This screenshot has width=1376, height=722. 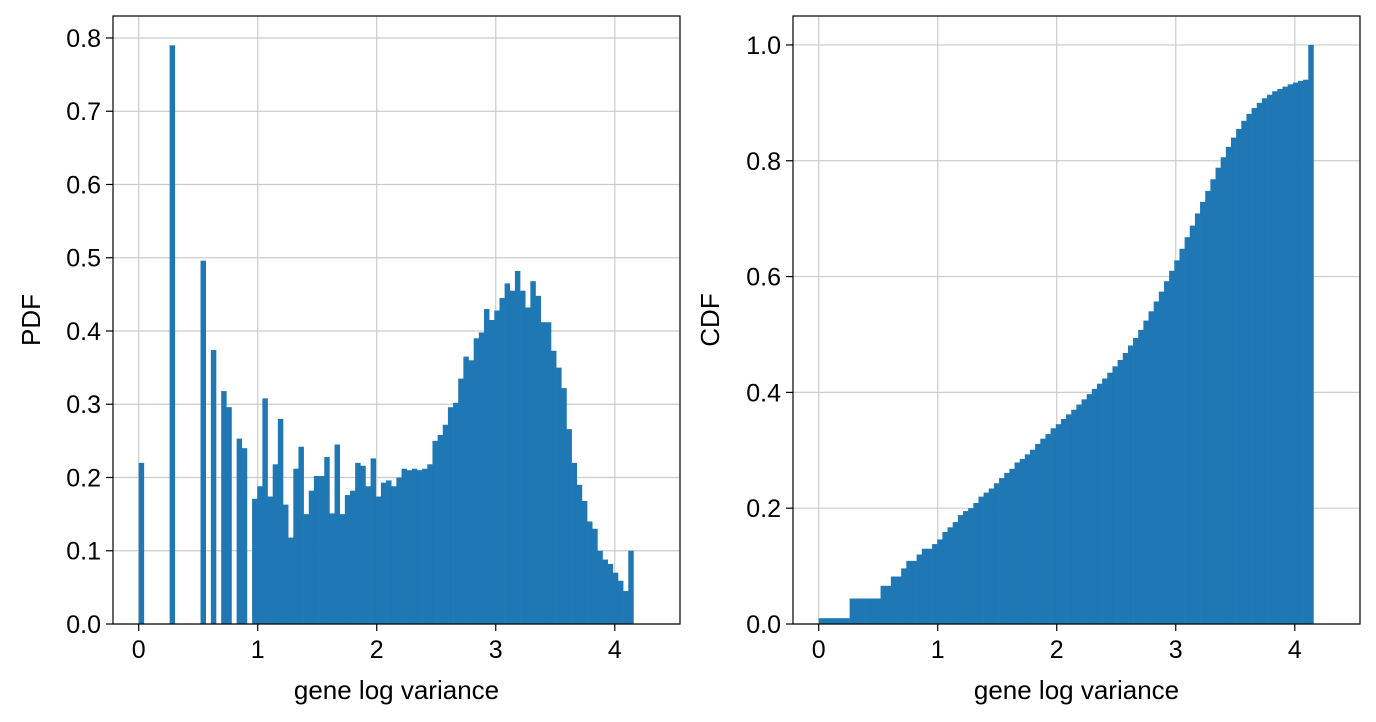 I want to click on pdf-y-tick-label: 0.1, so click(x=83, y=552).